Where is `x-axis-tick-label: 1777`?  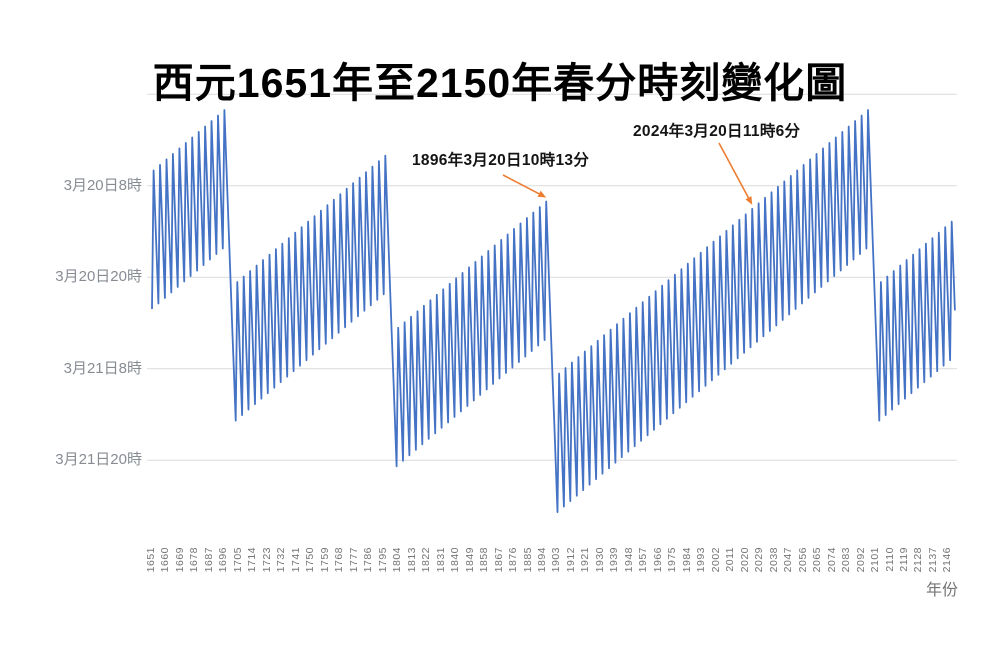
x-axis-tick-label: 1777 is located at coordinates (353, 560).